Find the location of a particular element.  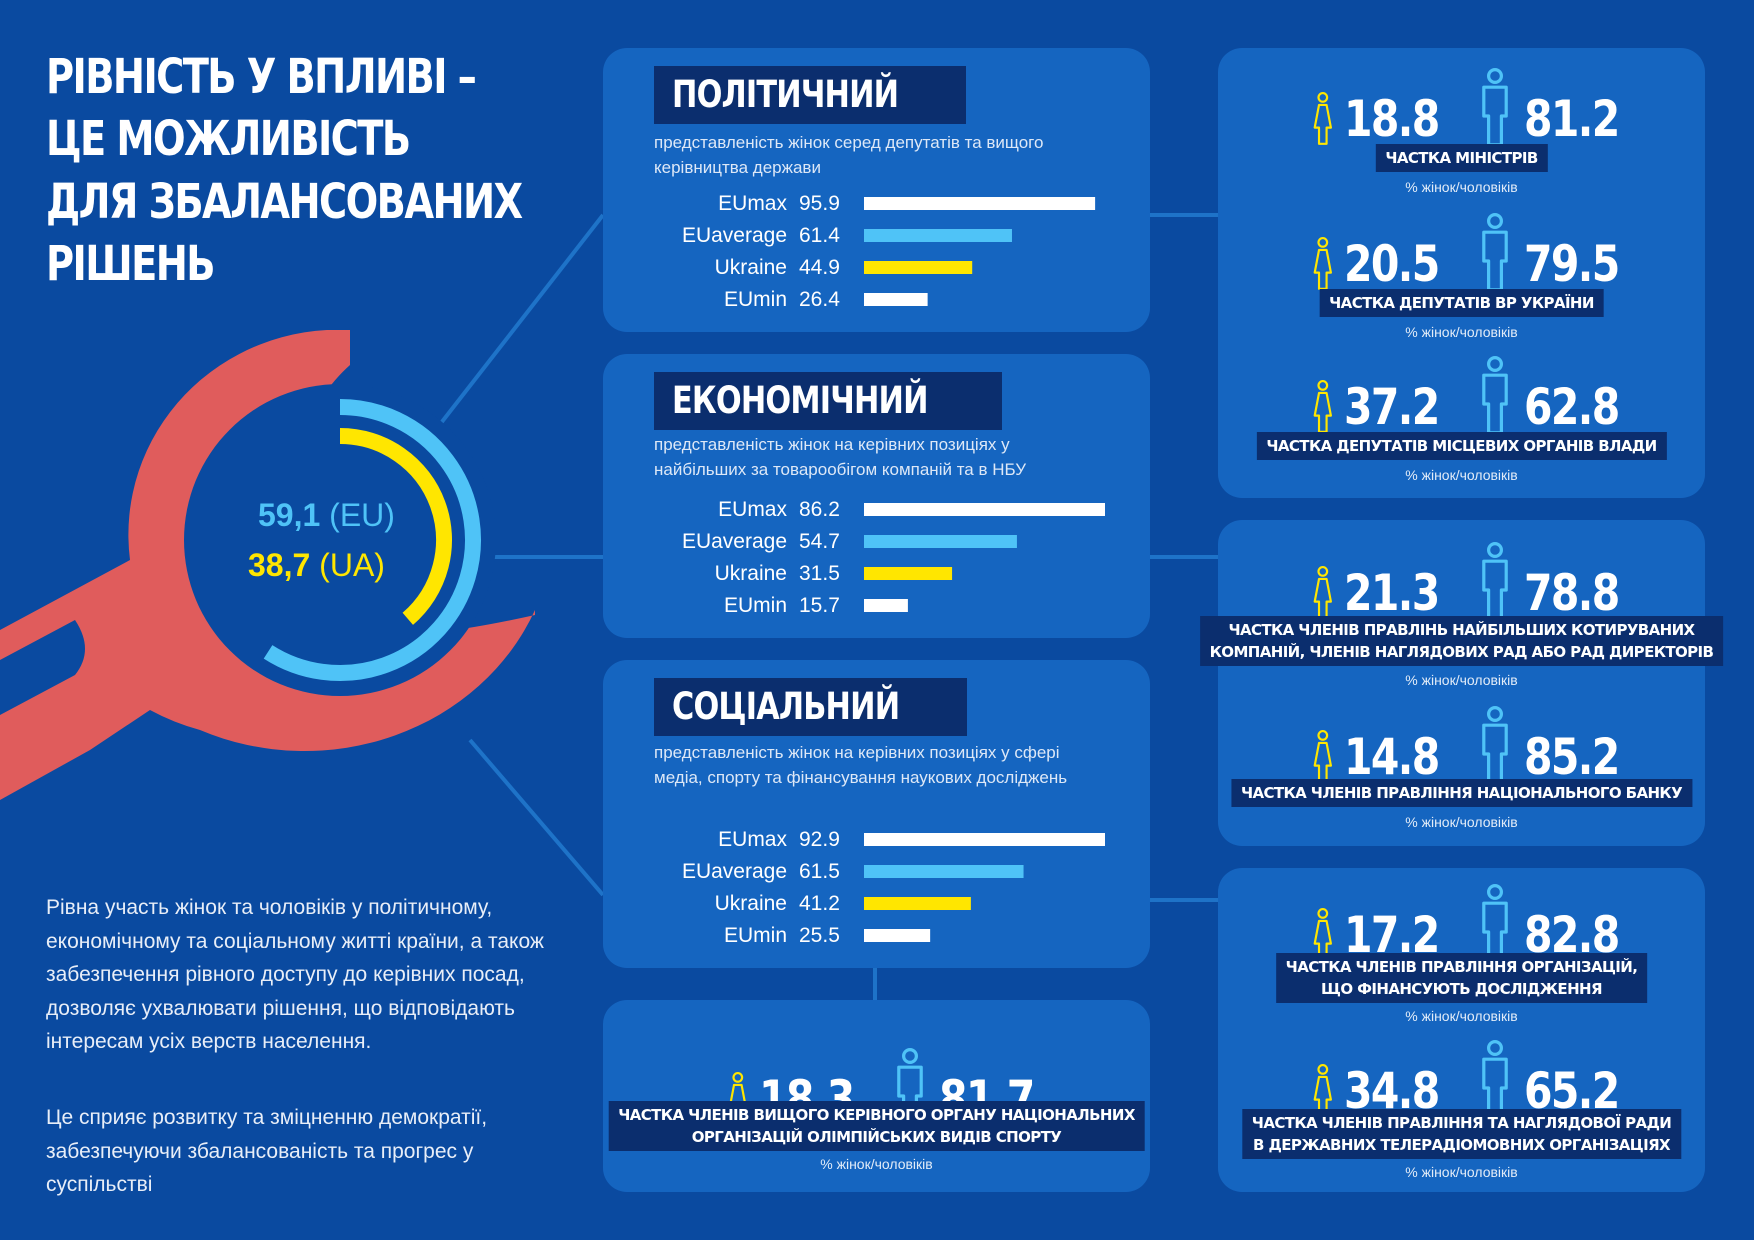

indicator-caption: ЧАСТКА ДЕПУТАТІВ ВР УКРАЇНИ is located at coordinates (1461, 303).